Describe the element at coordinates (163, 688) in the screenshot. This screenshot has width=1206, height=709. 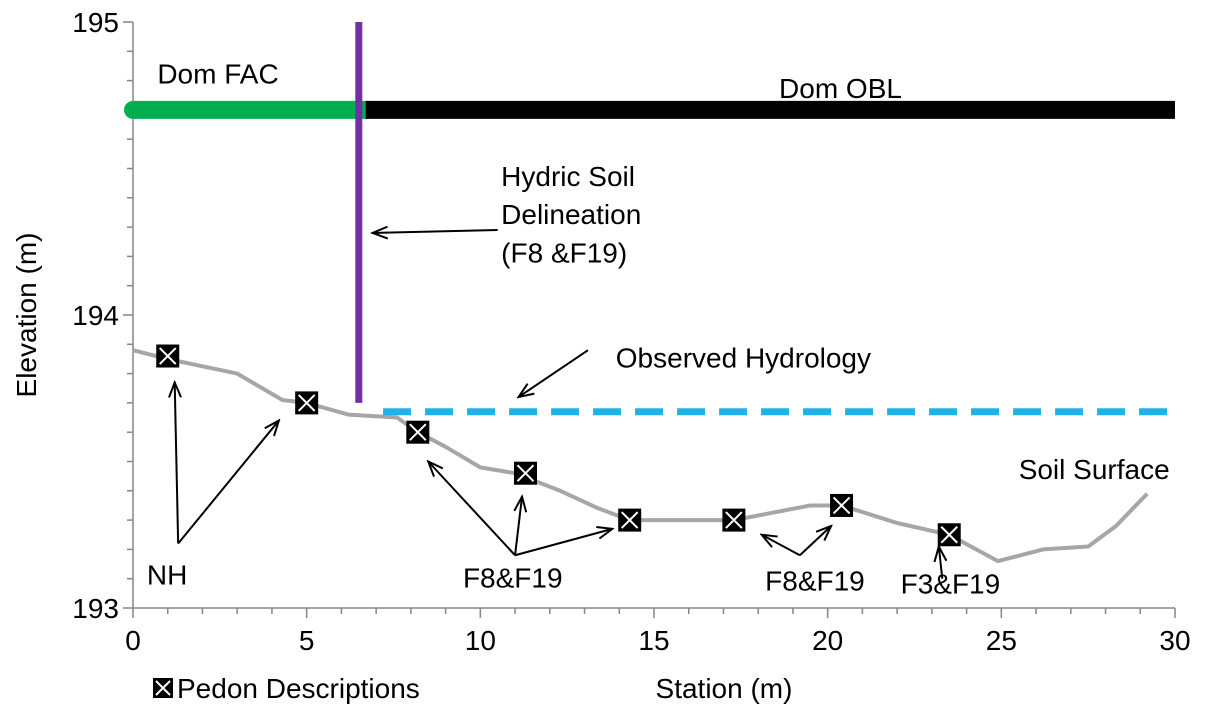
I see `legend-pedon-marker-cross` at that location.